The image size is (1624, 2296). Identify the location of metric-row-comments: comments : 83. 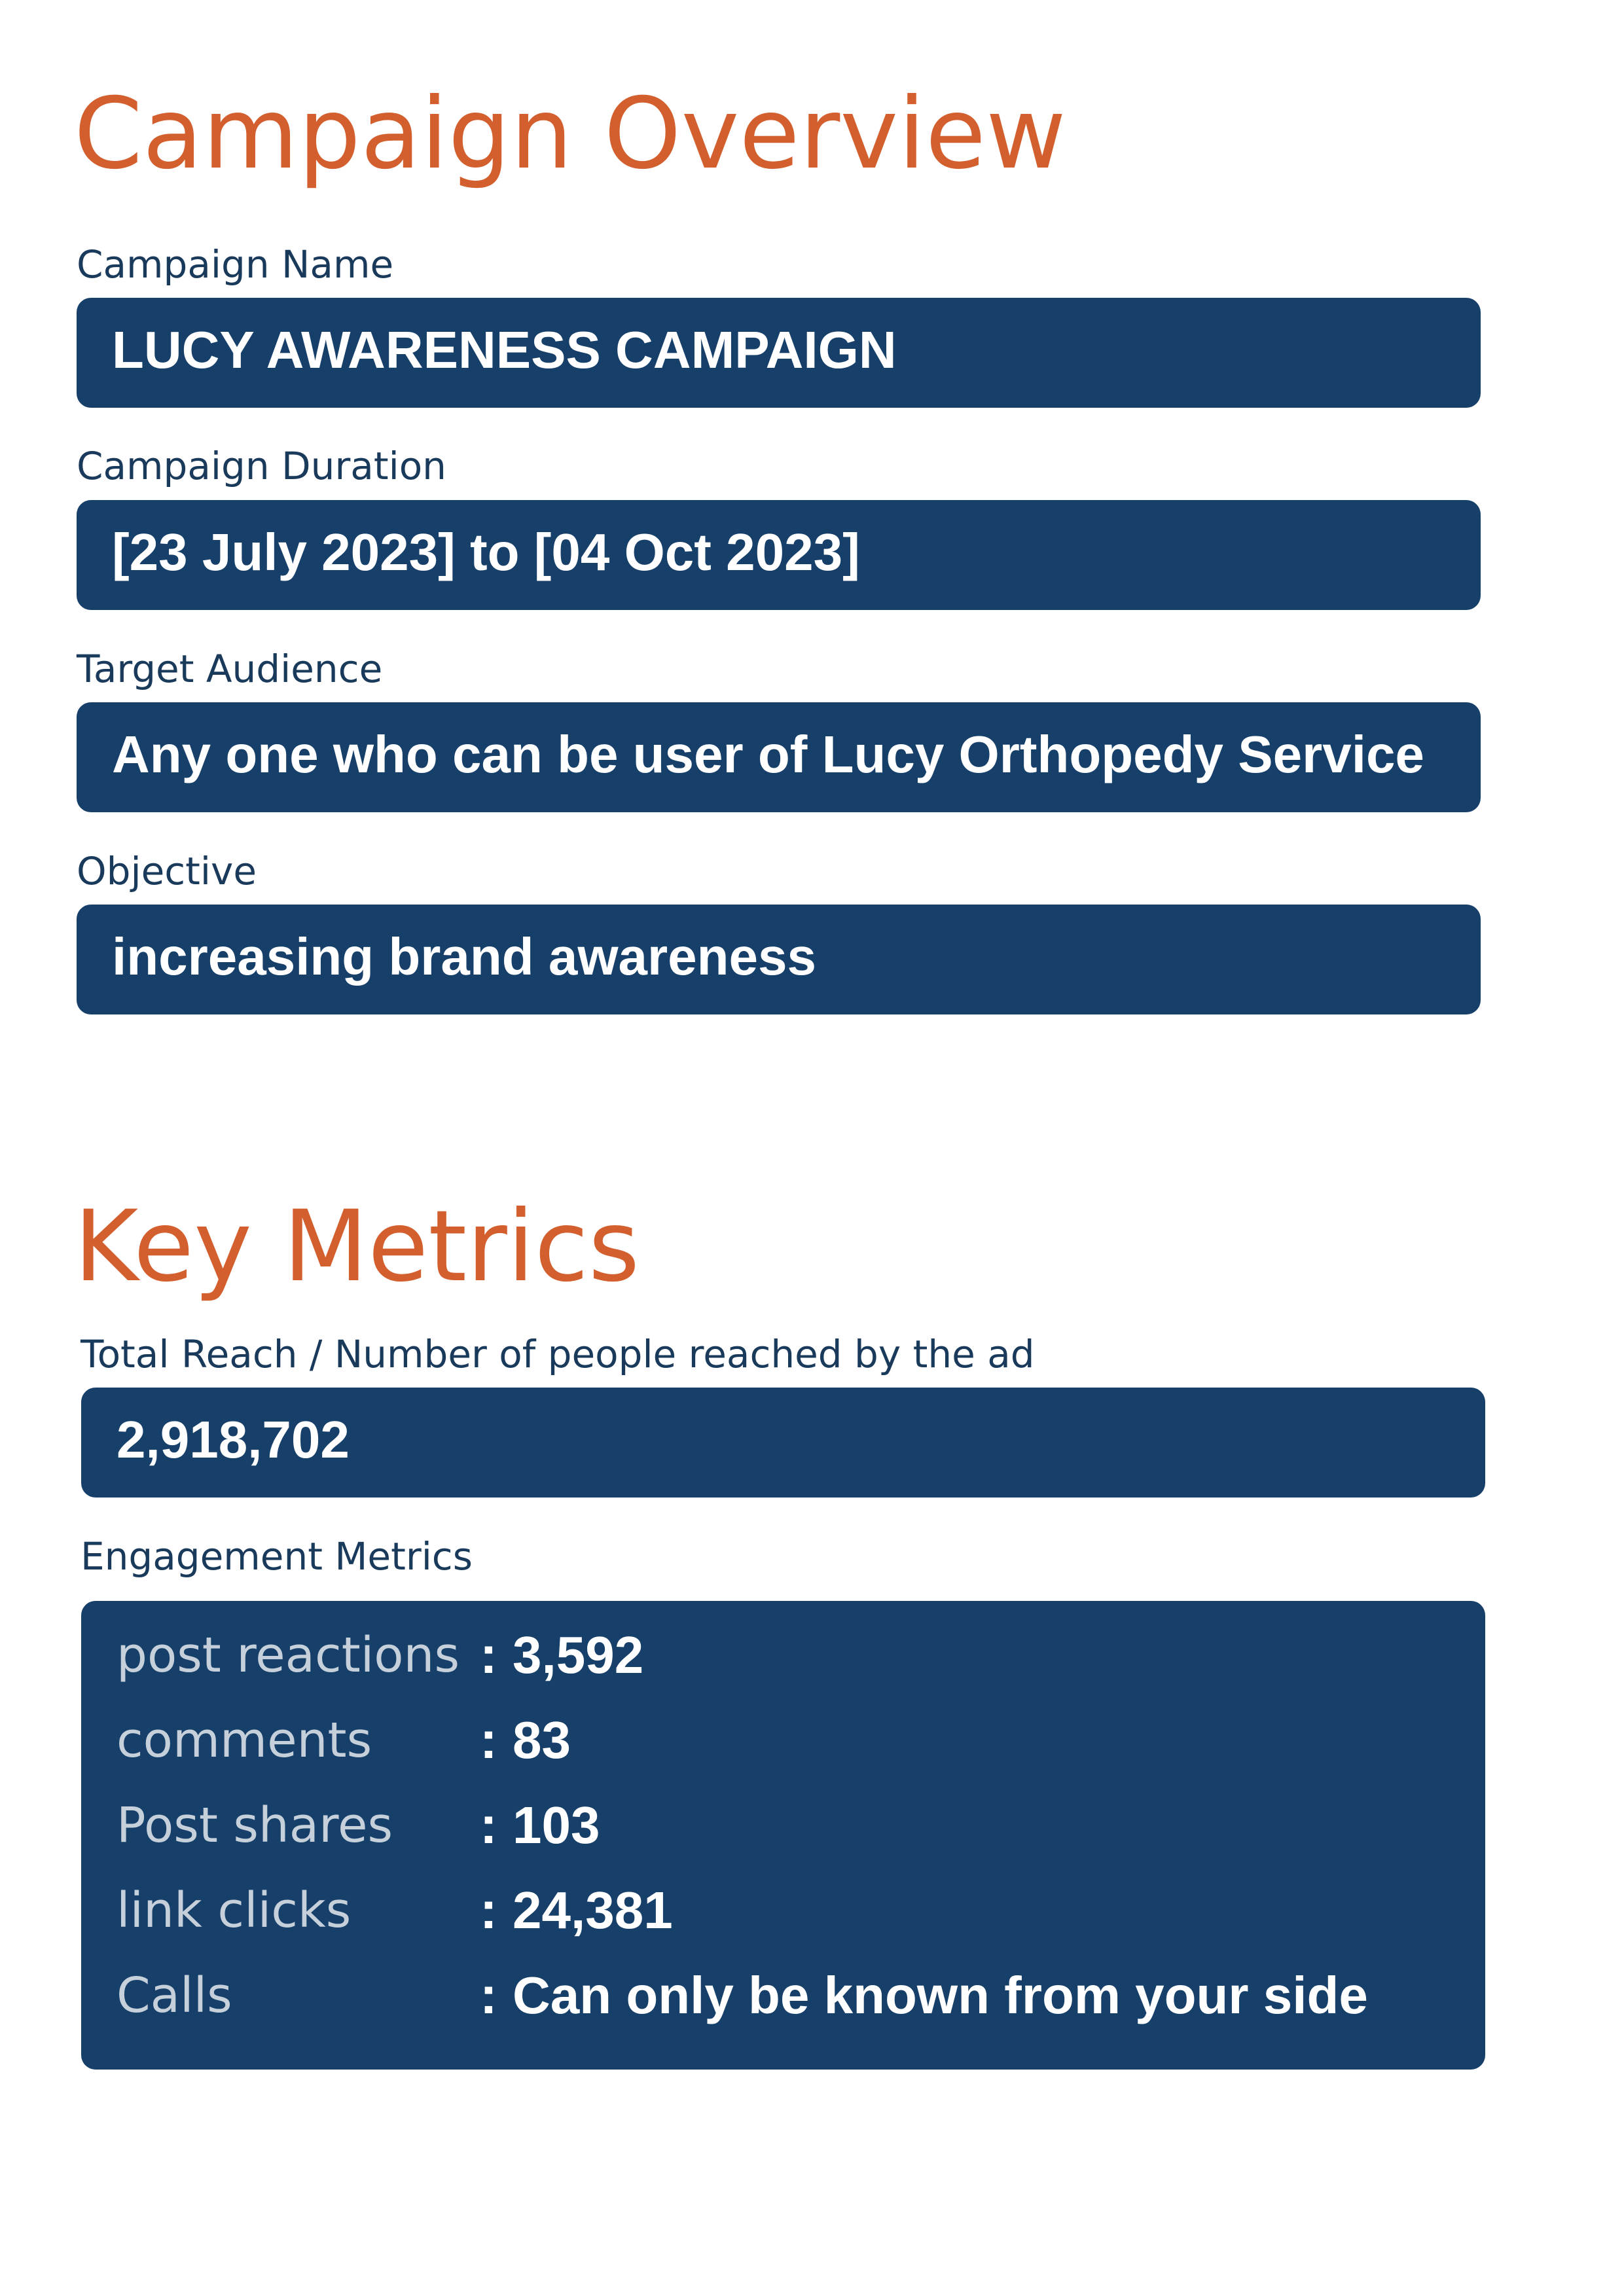
(801, 1740).